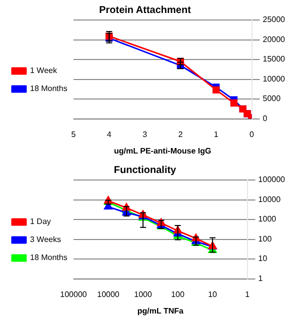 Image resolution: width=292 pixels, height=323 pixels. I want to click on x-tick-label: 0, so click(252, 134).